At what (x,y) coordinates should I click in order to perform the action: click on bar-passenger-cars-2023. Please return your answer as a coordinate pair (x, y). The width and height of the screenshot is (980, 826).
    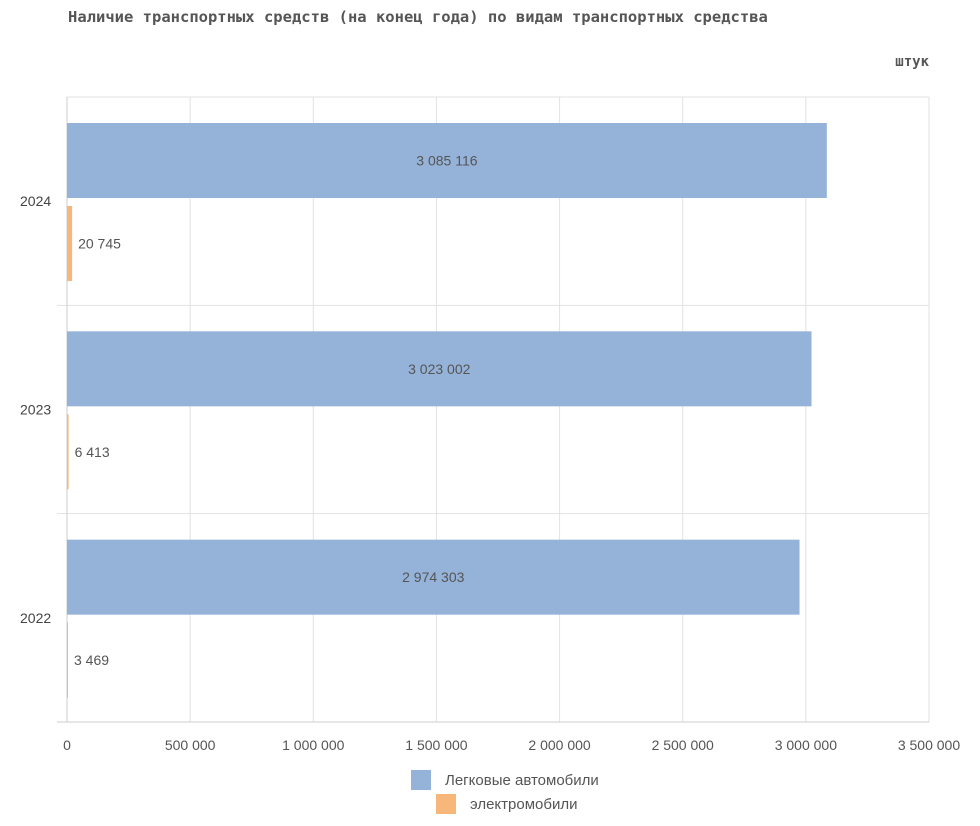
    Looking at the image, I should click on (439, 369).